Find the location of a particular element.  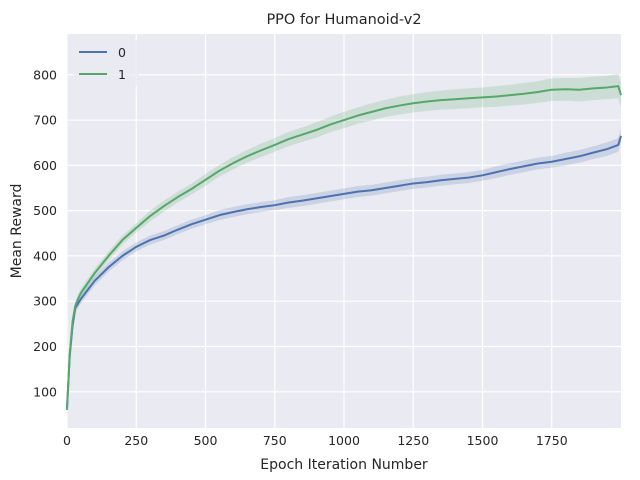

legend-label-0: 0 is located at coordinates (122, 52).